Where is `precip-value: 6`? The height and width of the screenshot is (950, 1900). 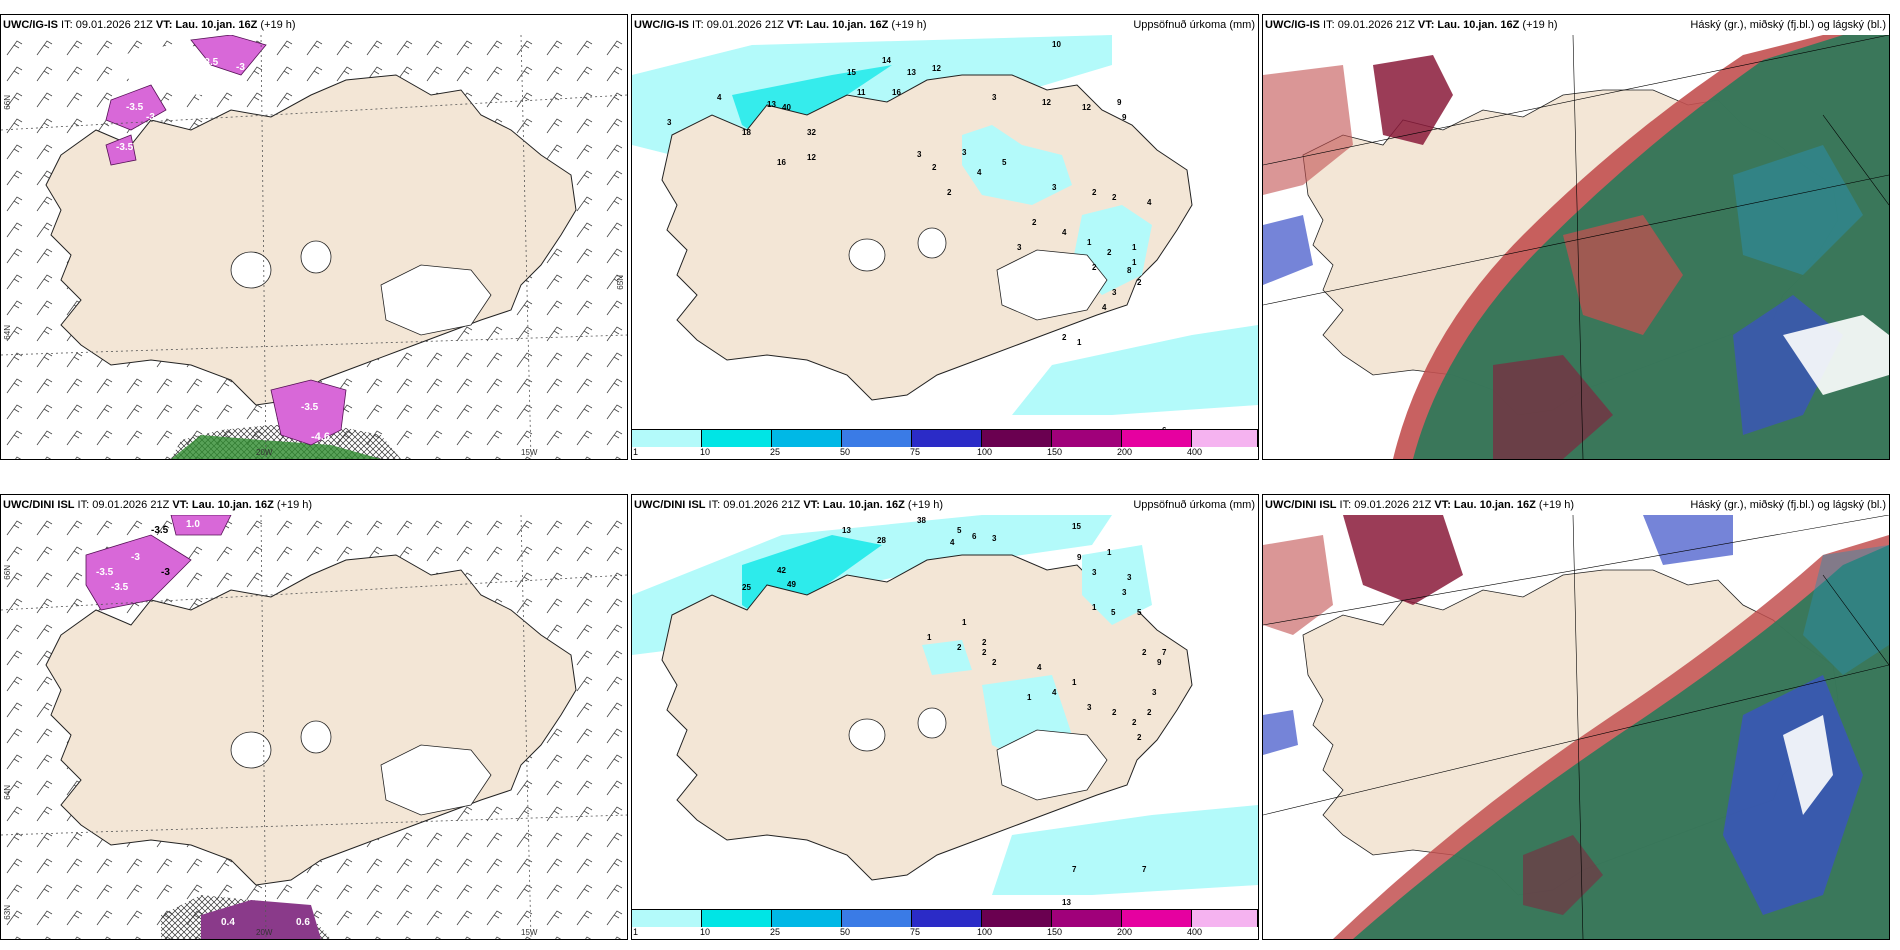
precip-value: 6 is located at coordinates (974, 536).